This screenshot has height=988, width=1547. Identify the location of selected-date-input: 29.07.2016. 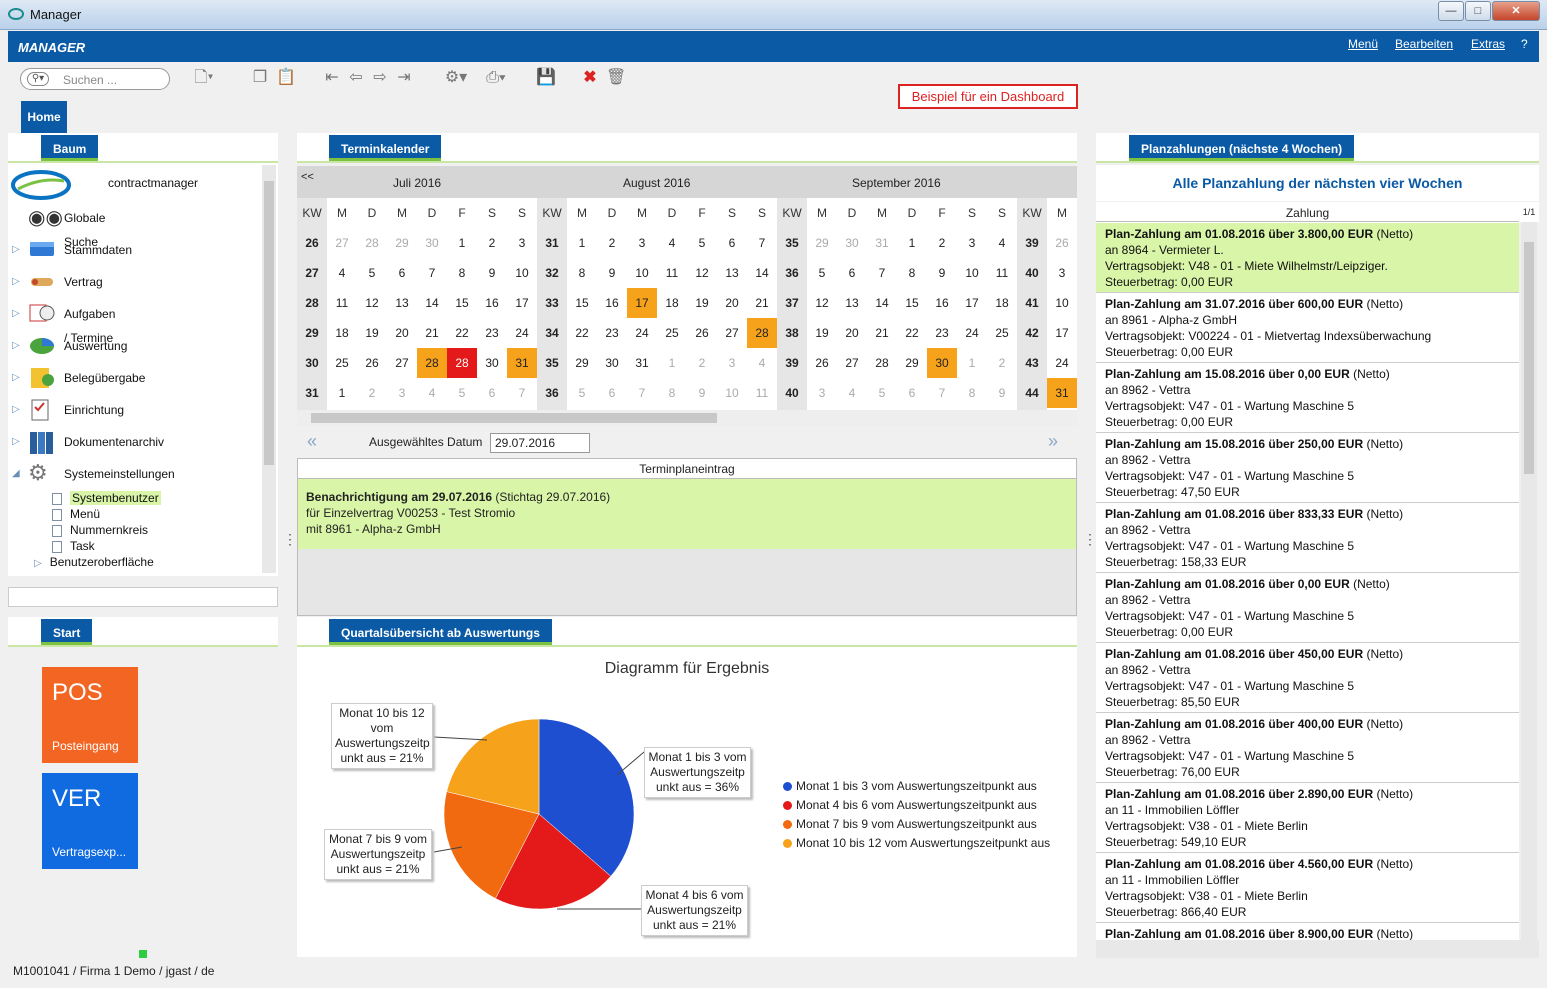
(540, 443).